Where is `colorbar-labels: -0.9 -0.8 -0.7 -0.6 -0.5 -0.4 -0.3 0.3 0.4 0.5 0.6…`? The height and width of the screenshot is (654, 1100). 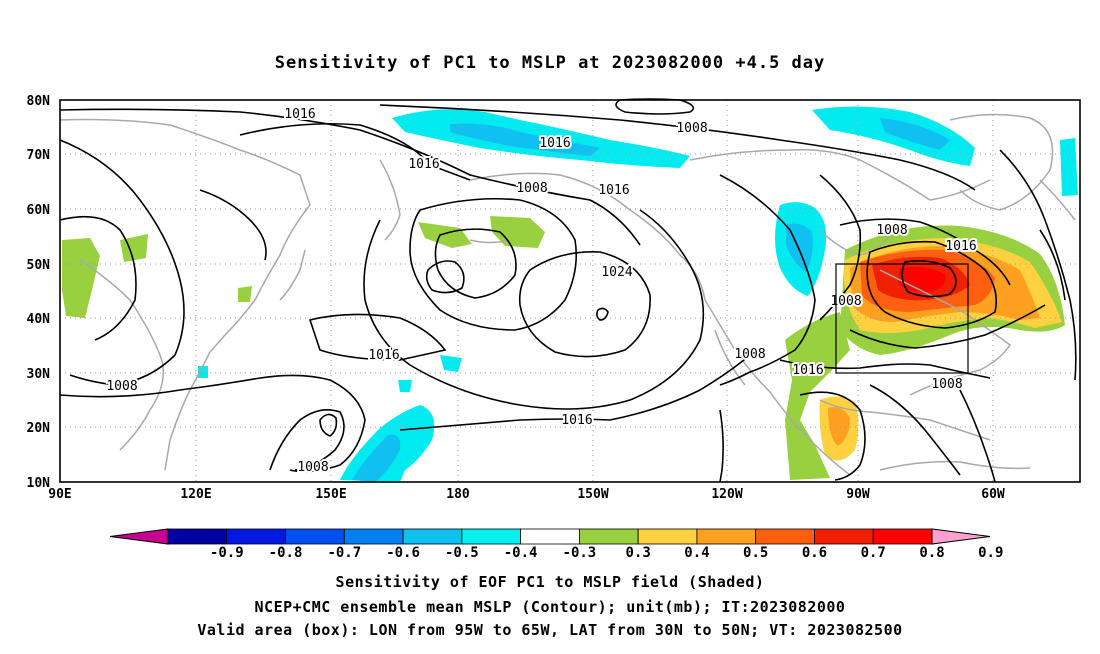 colorbar-labels: -0.9 -0.8 -0.7 -0.6 -0.5 -0.4 -0.3 0.3 0.4 0.5 0.6… is located at coordinates (607, 553).